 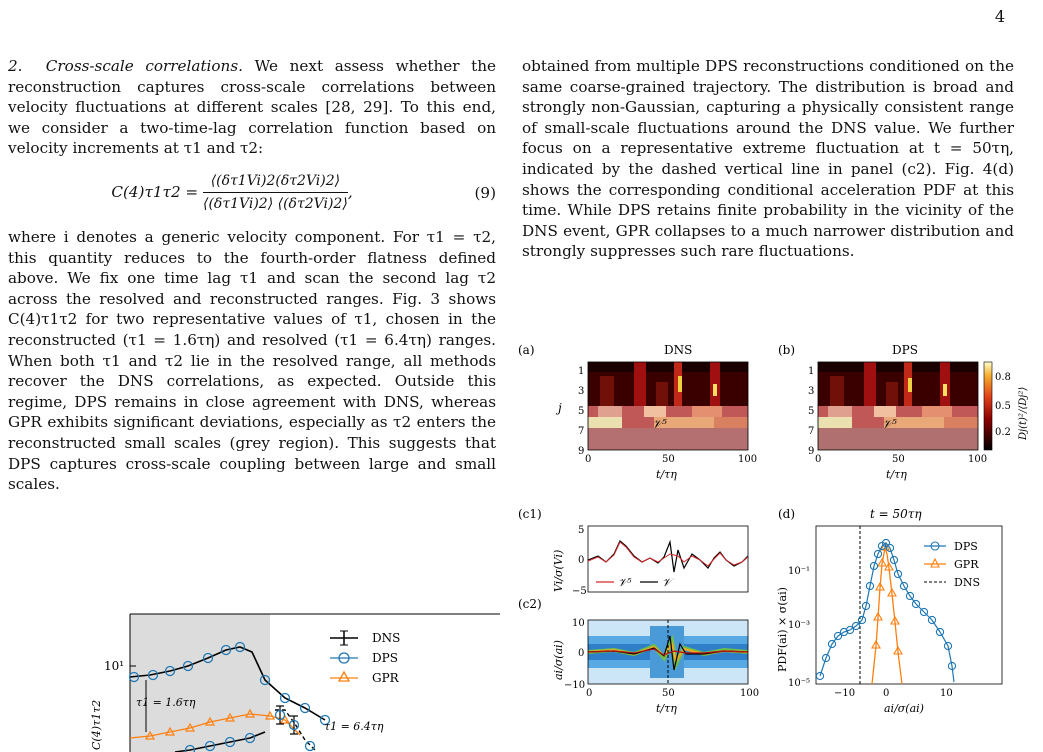 I want to click on panel-d-label: (d), so click(x=786, y=514).